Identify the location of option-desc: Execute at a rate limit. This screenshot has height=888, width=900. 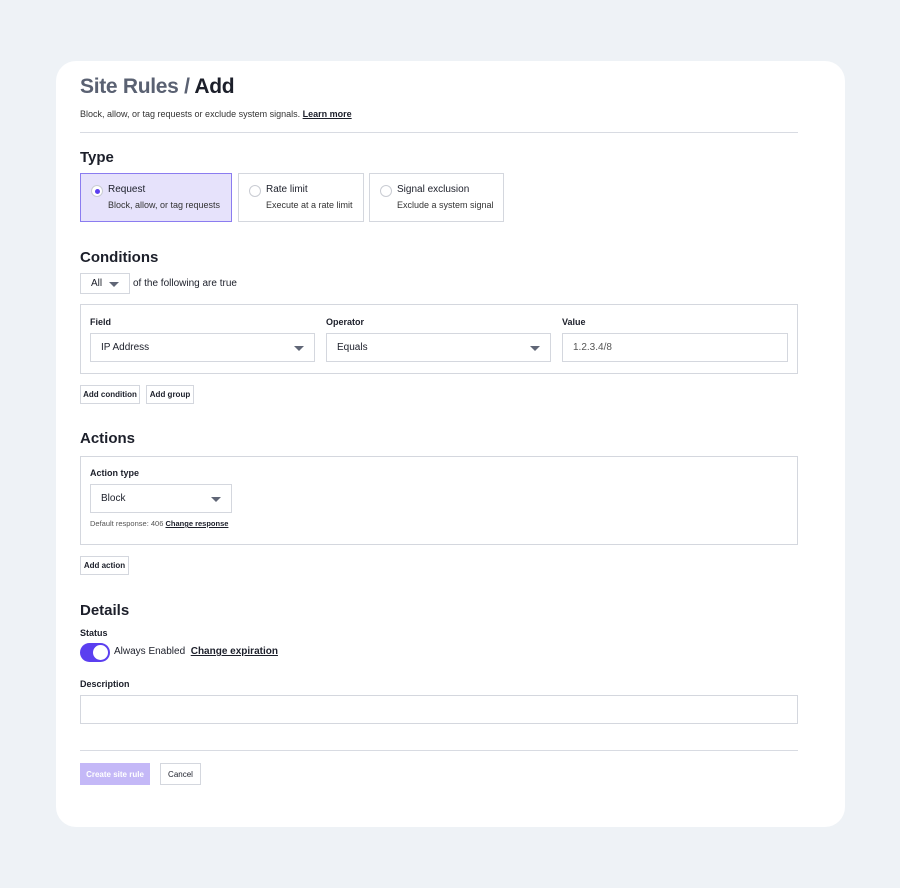
(309, 205).